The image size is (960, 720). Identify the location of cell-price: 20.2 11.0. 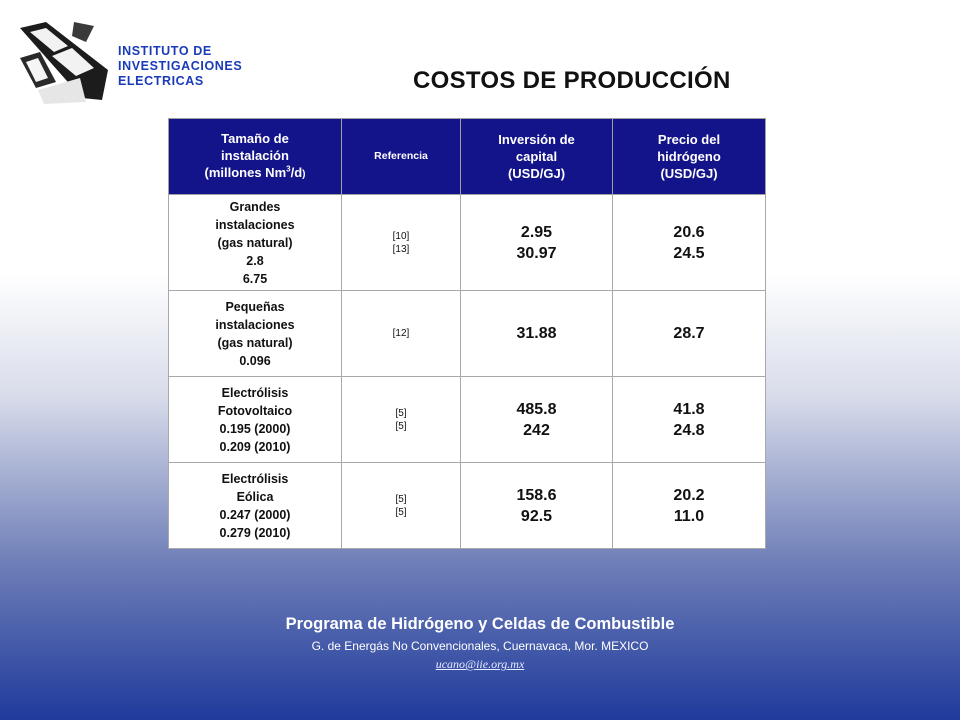
(689, 505).